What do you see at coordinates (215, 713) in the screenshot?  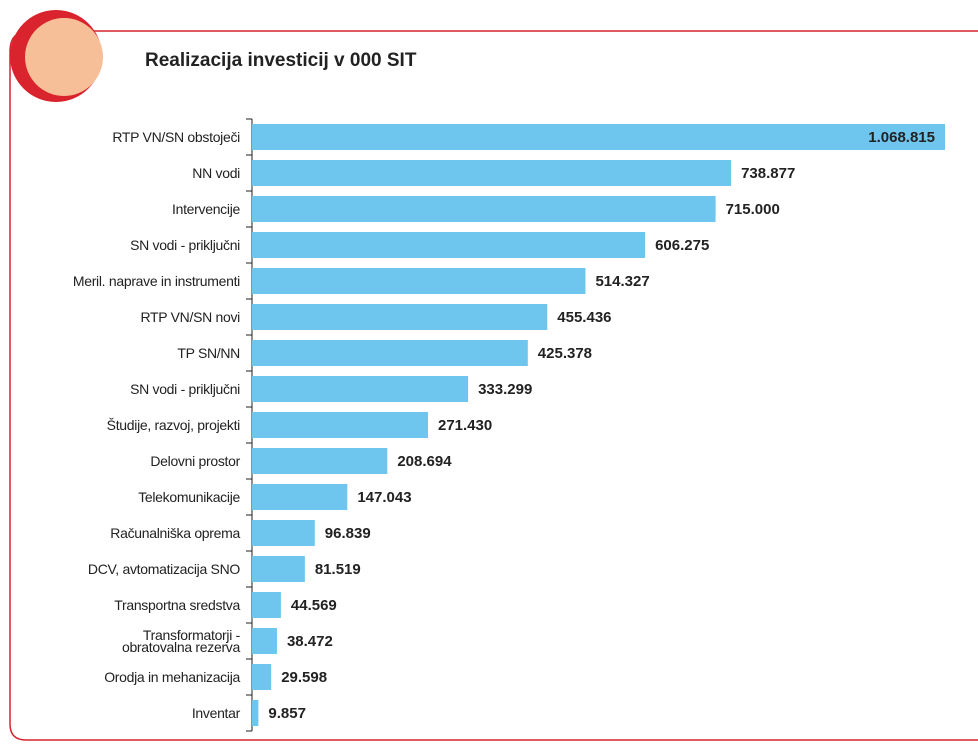 I see `category-label: Inventar` at bounding box center [215, 713].